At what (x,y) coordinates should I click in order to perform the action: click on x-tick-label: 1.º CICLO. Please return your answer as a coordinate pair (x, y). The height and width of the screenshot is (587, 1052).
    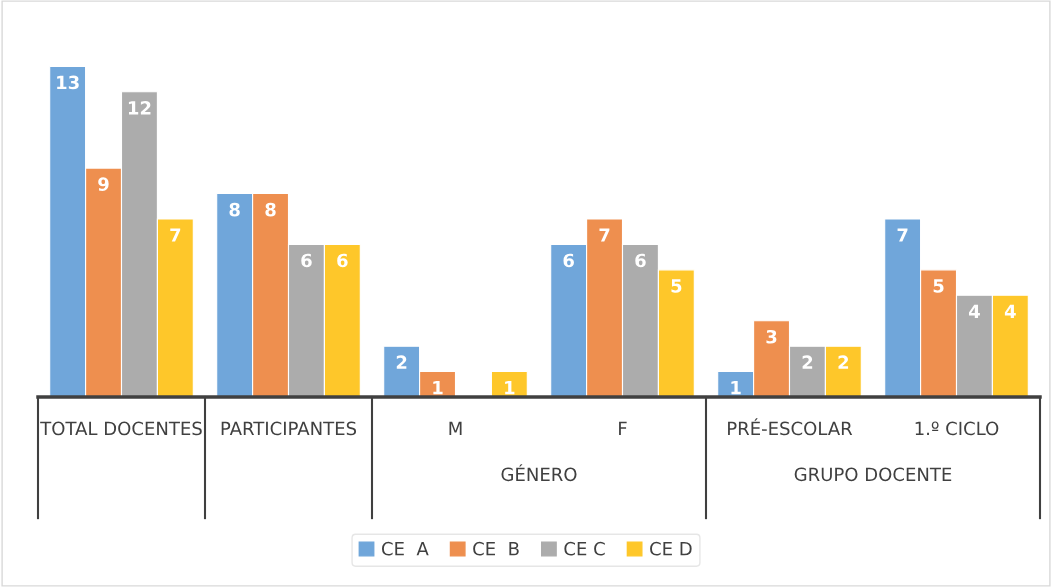
    Looking at the image, I should click on (957, 428).